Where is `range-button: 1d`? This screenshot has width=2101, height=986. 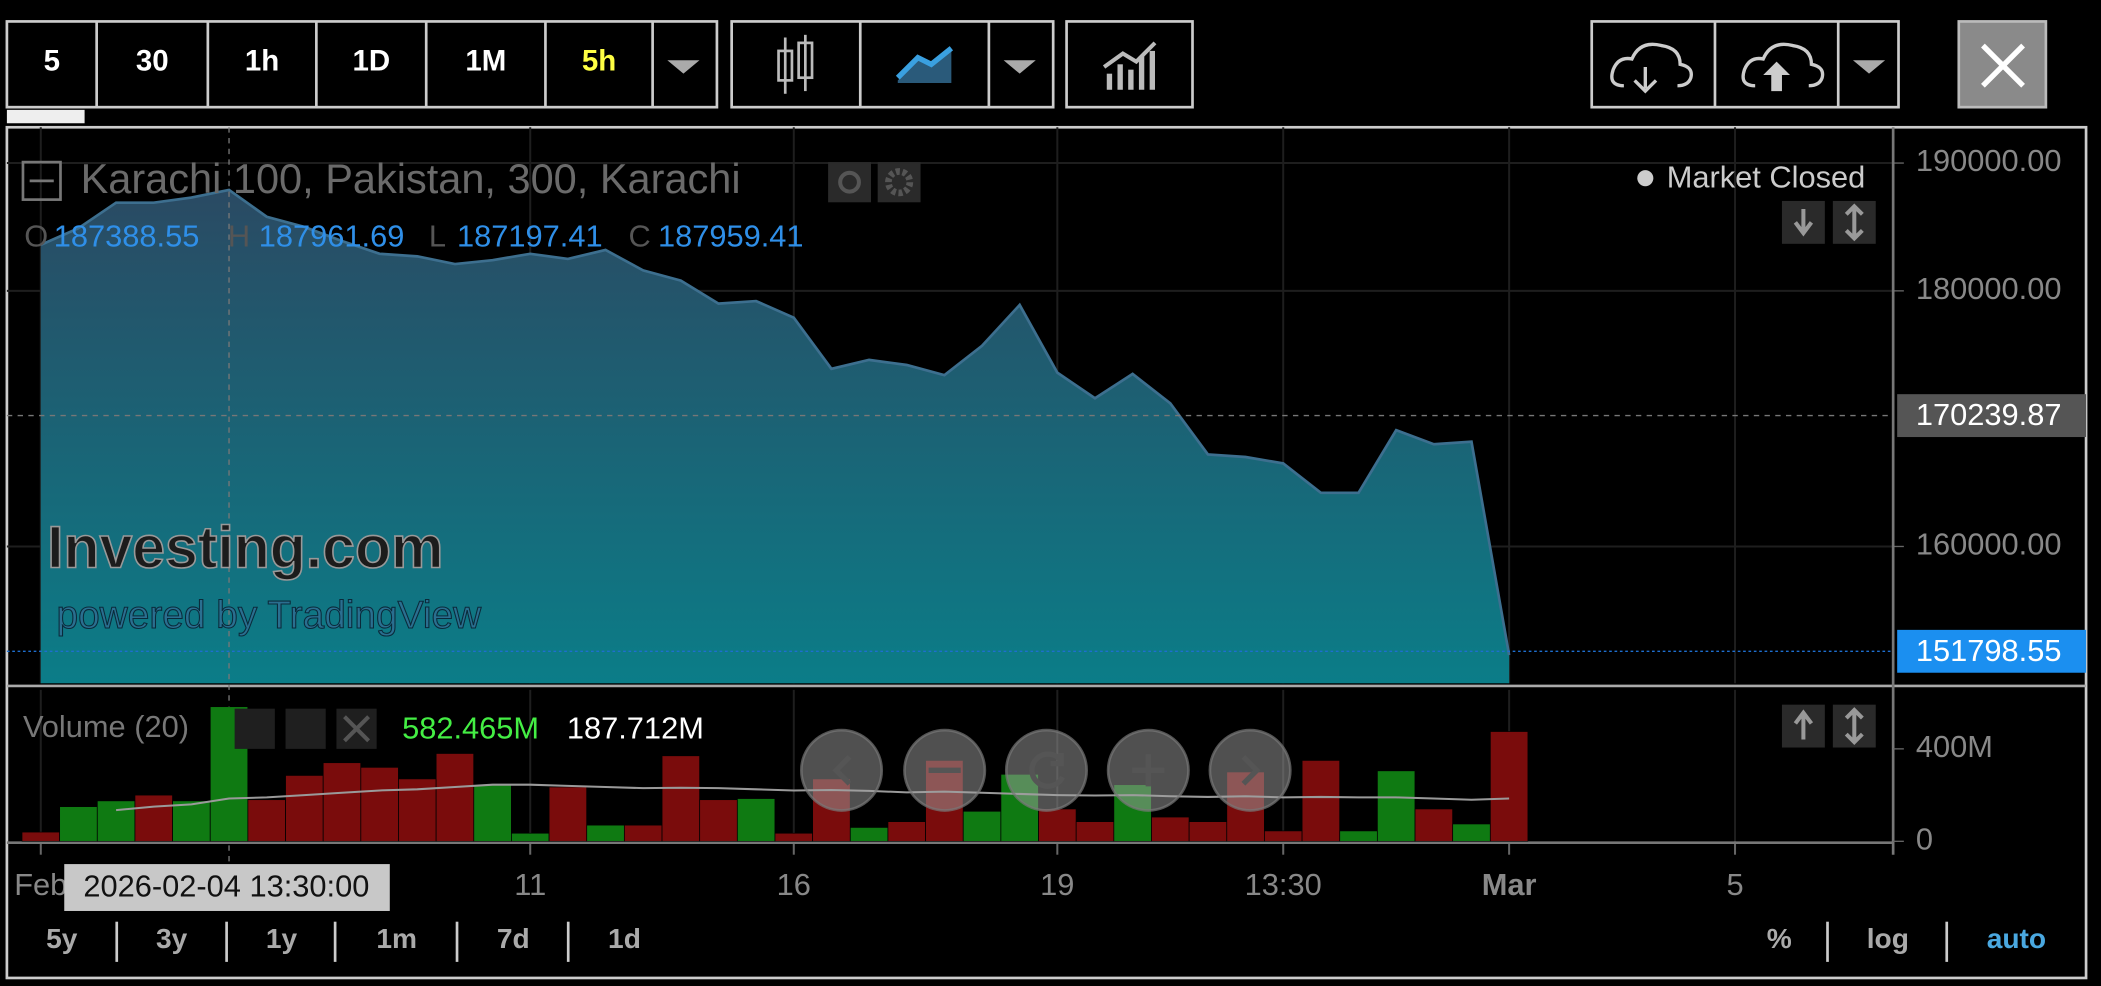
range-button: 1d is located at coordinates (624, 938).